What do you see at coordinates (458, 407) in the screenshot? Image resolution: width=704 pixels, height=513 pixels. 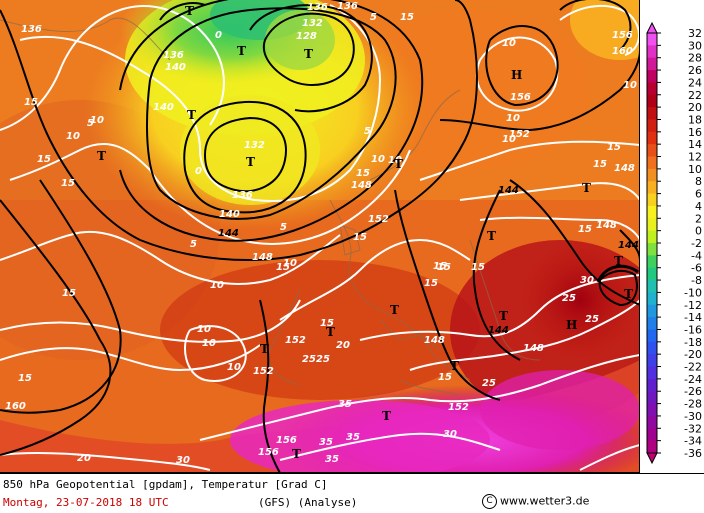 I see `geopotential-label: 152` at bounding box center [458, 407].